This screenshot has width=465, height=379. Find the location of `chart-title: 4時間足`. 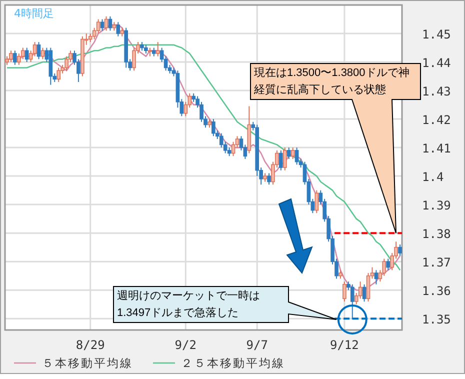

chart-title: 4時間足 is located at coordinates (34, 13).